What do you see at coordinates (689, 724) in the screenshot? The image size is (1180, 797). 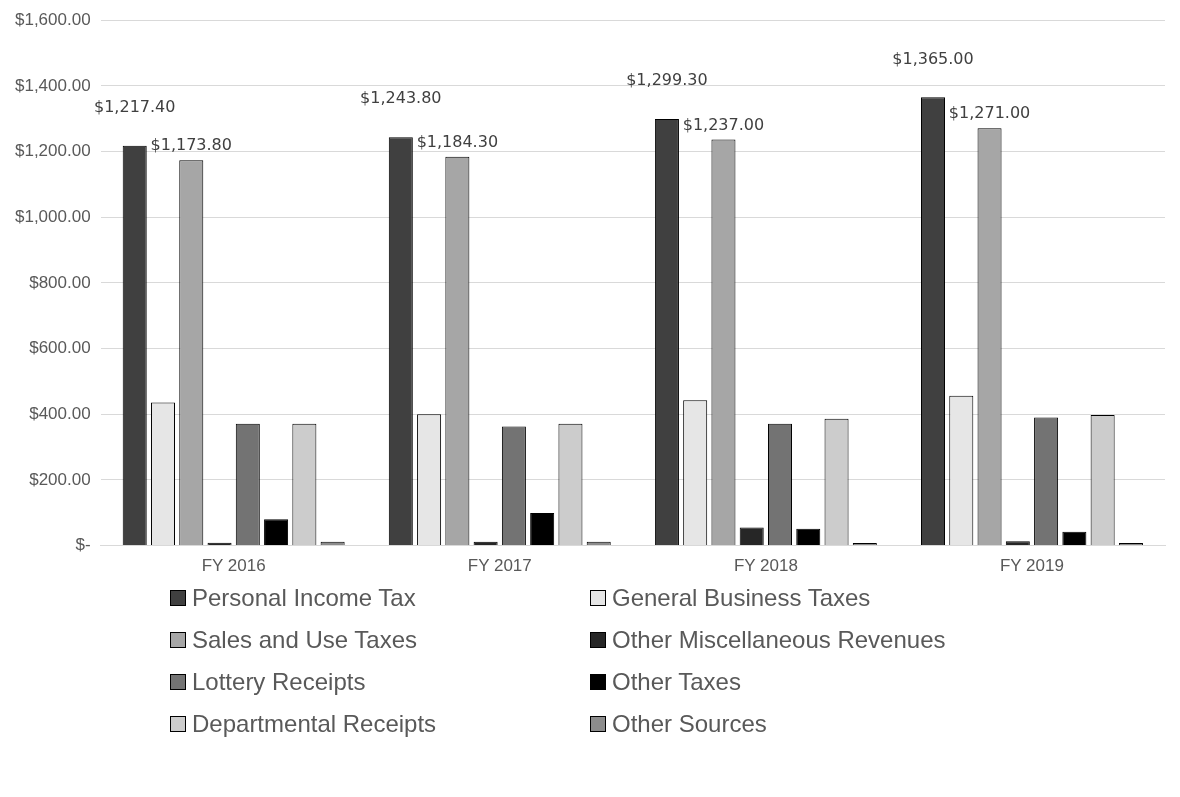 I see `legend-label: Other Sources` at bounding box center [689, 724].